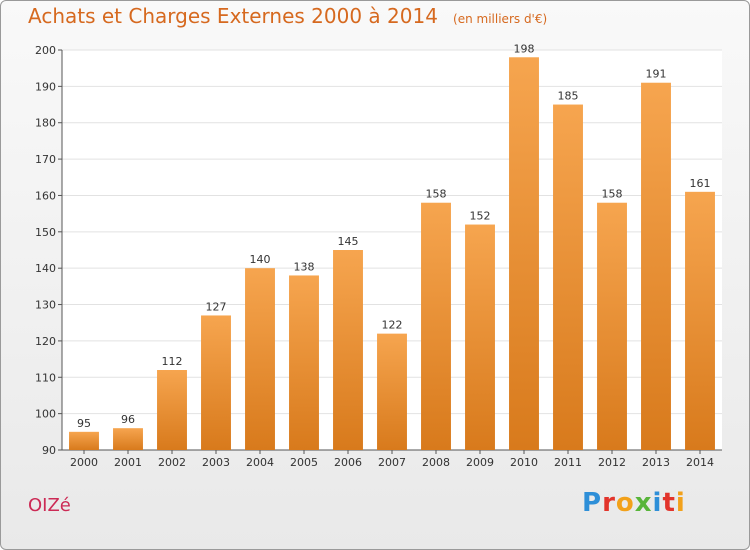 The height and width of the screenshot is (550, 750). Describe the element at coordinates (216, 306) in the screenshot. I see `value-label-2003: 127` at that location.